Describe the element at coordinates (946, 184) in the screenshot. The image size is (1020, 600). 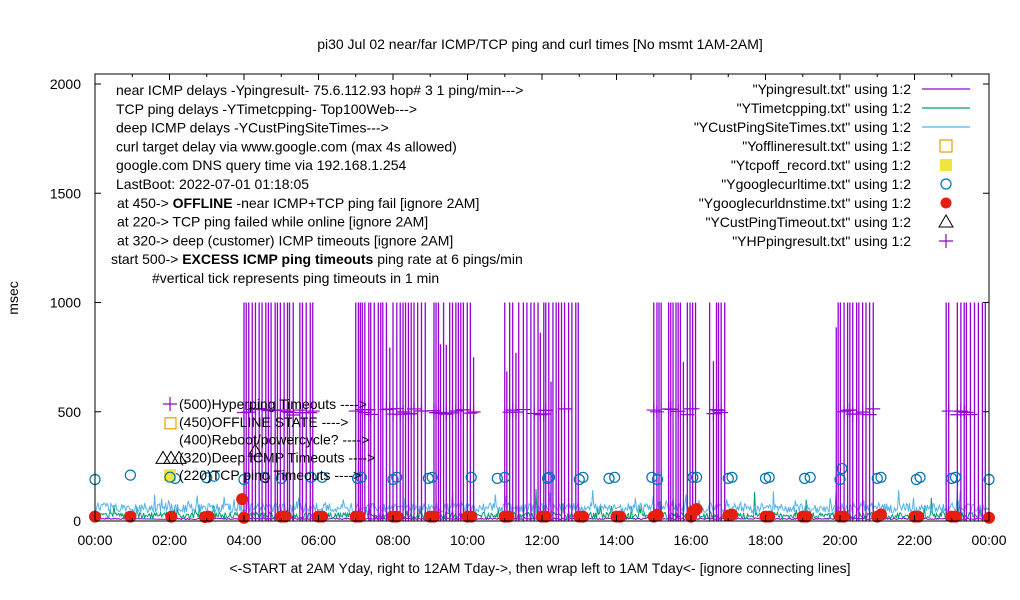
I see `legend-open-circle-icon` at that location.